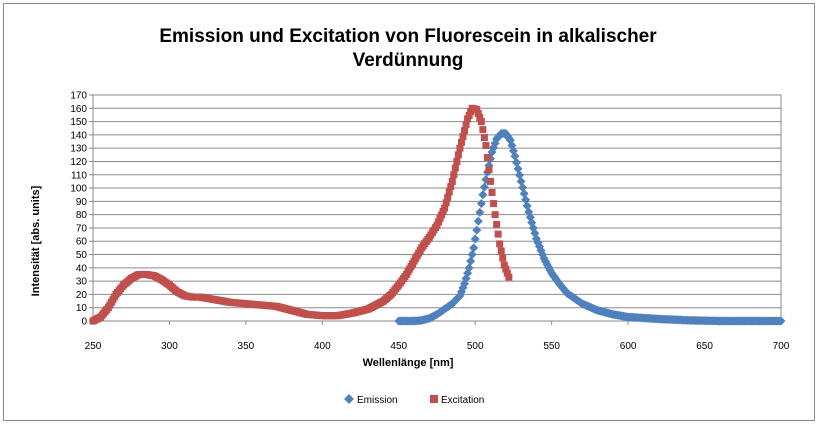 This screenshot has height=429, width=820. I want to click on x-tick-label: 350, so click(246, 346).